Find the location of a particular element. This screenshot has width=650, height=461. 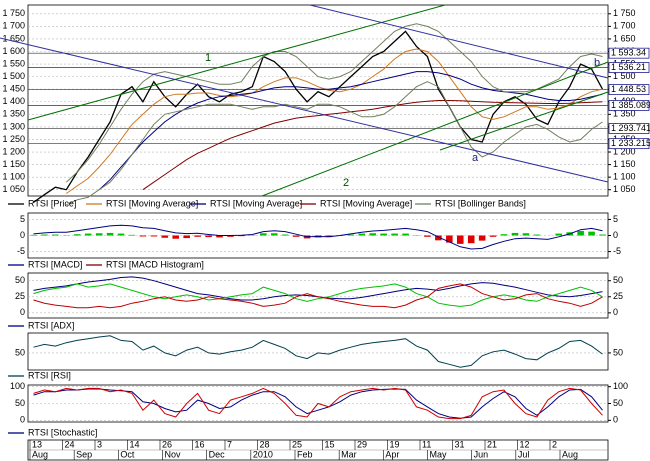

month-label: Sep is located at coordinates (84, 454).